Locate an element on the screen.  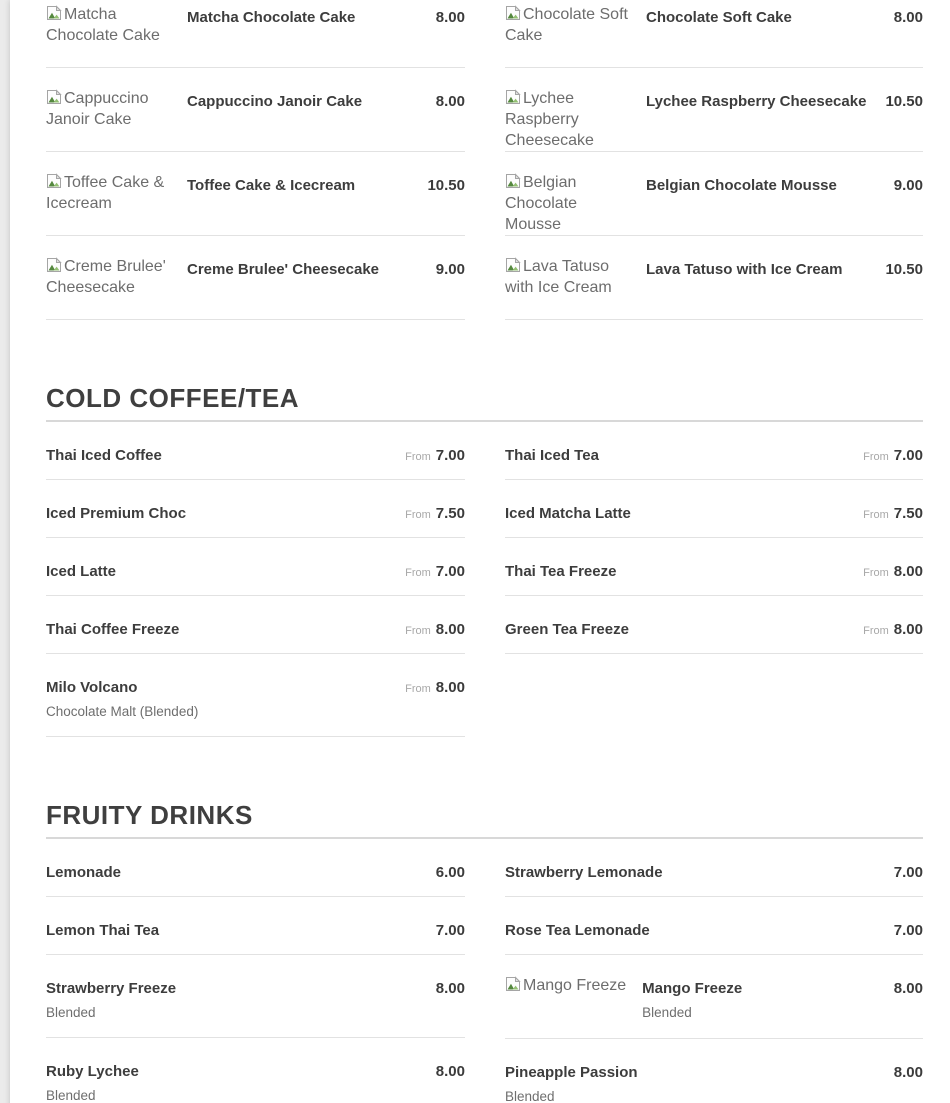
menu-item-iced-latte: Iced Latte From 7.00 is located at coordinates (255, 567).